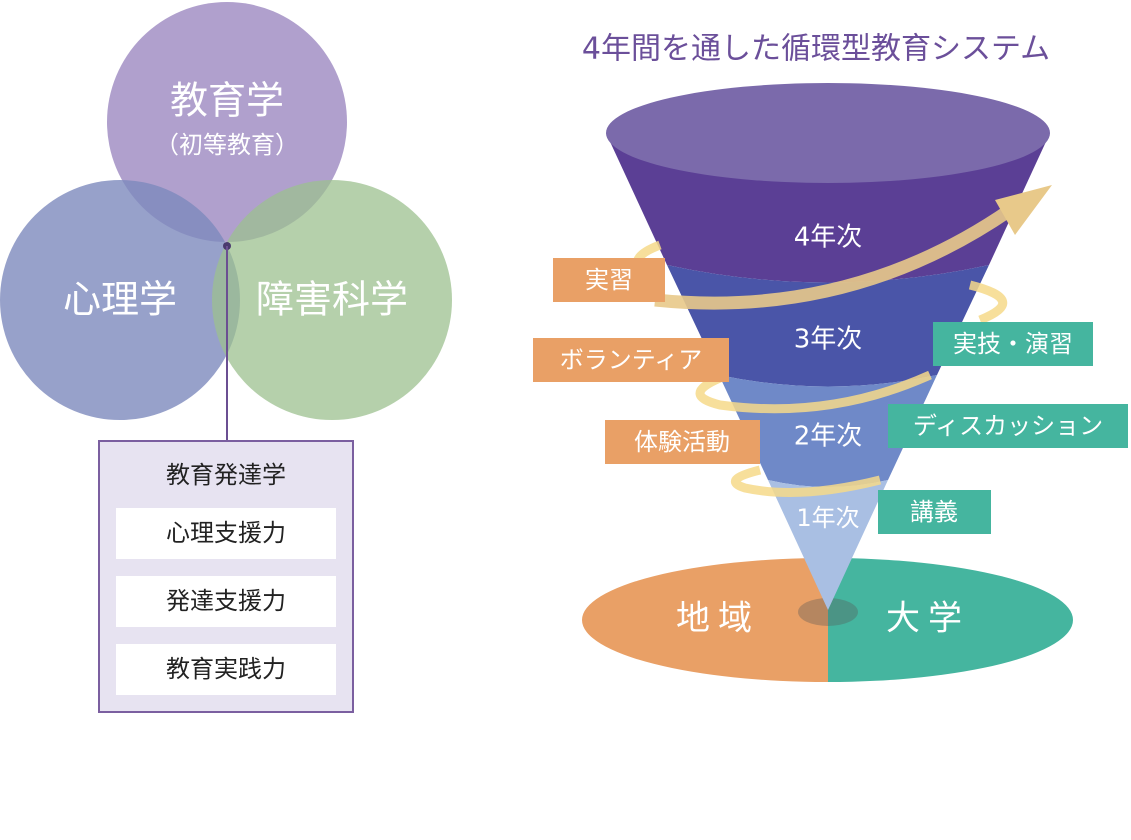 The image size is (1131, 840). I want to click on circle-label: 障害科学, so click(332, 300).